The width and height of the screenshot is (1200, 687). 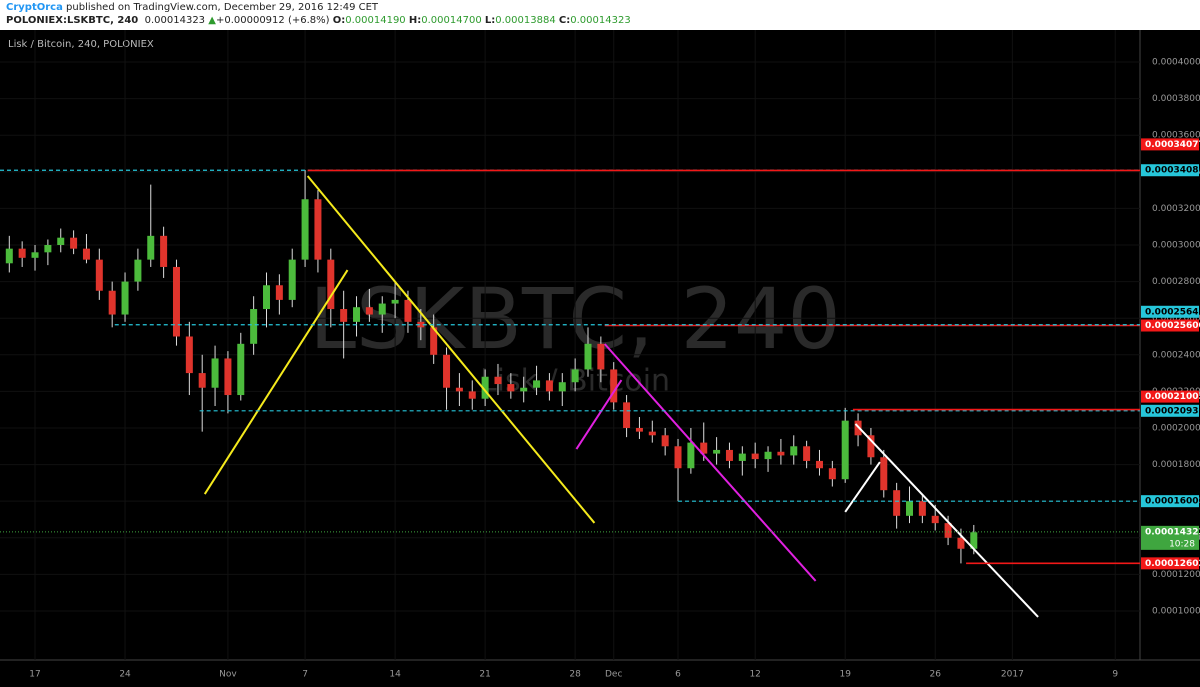 I want to click on level-label: 0.00012602, so click(x=1172, y=564).